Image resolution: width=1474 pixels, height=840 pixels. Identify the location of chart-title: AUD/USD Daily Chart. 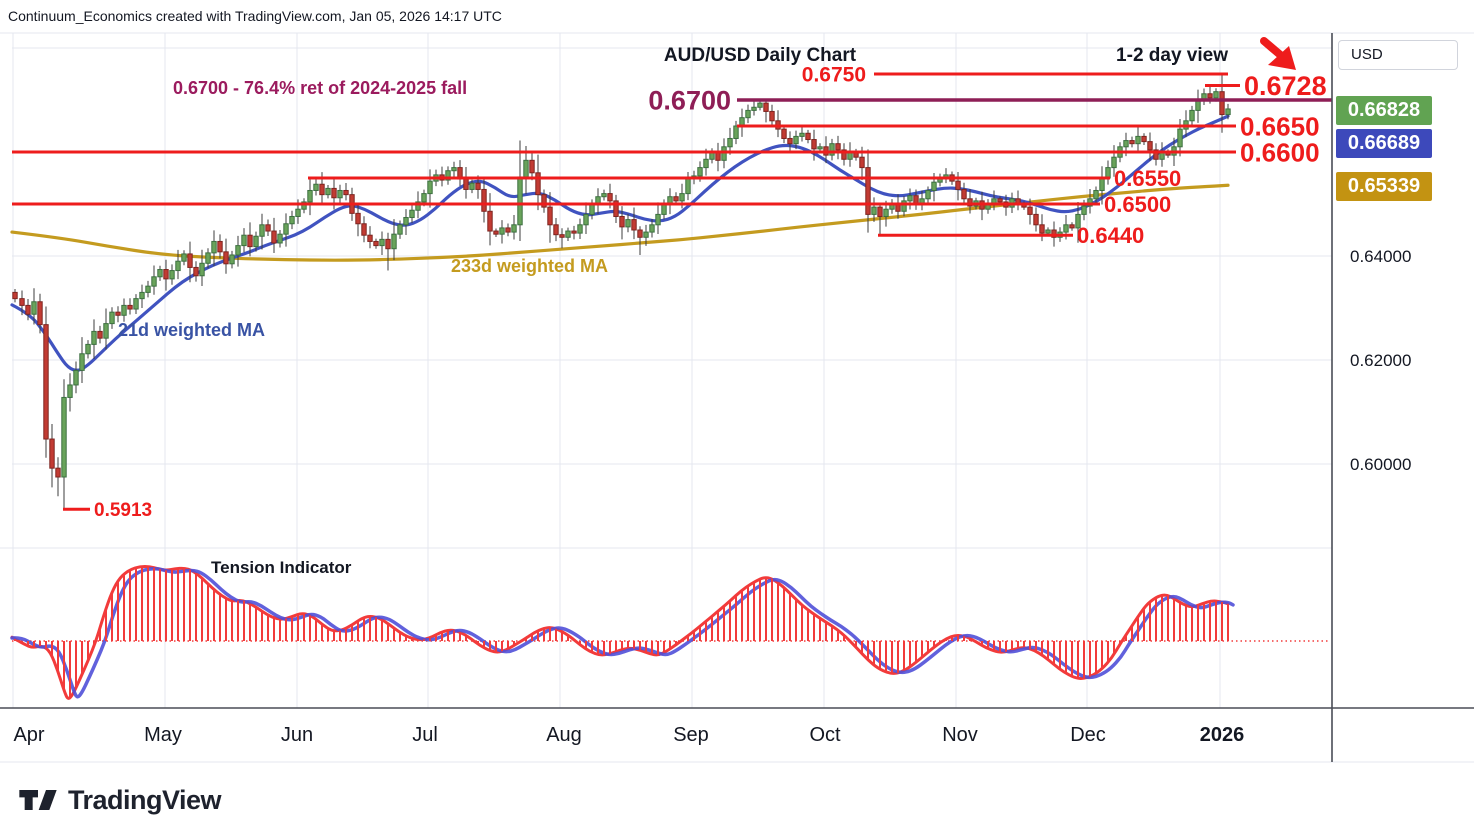
(760, 55).